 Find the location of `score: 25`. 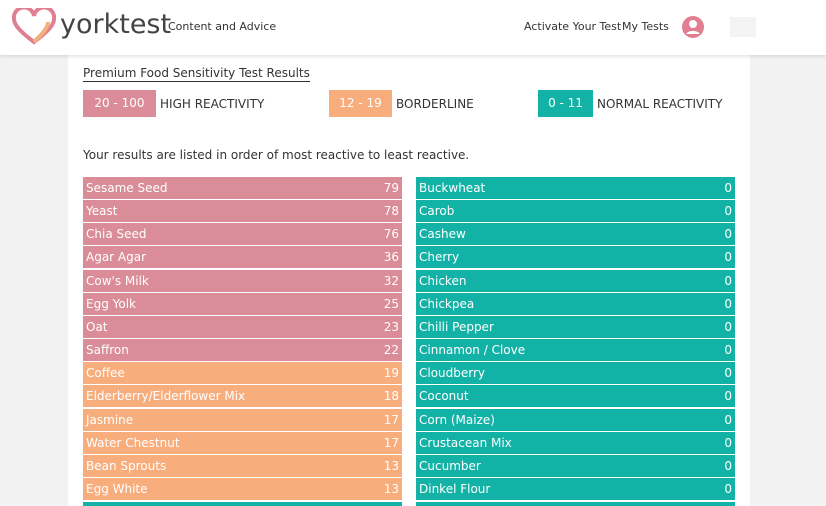

score: 25 is located at coordinates (391, 303).